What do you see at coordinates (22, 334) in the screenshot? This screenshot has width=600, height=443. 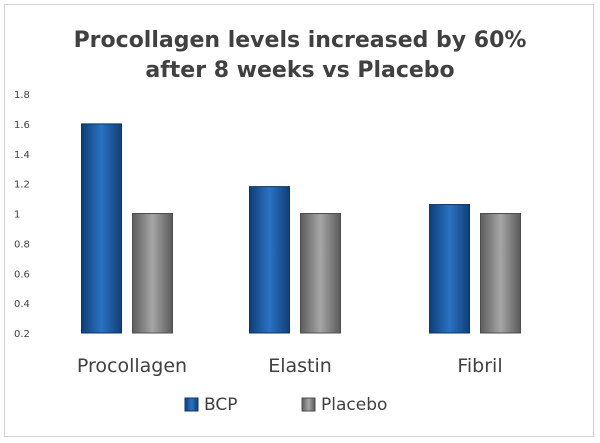 I see `y-tick-label: 0.2` at bounding box center [22, 334].